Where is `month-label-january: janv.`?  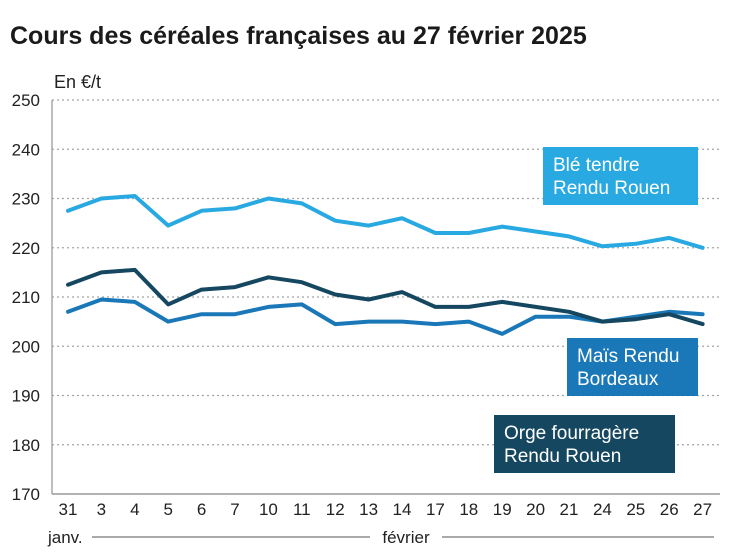
month-label-january: janv. is located at coordinates (65, 537).